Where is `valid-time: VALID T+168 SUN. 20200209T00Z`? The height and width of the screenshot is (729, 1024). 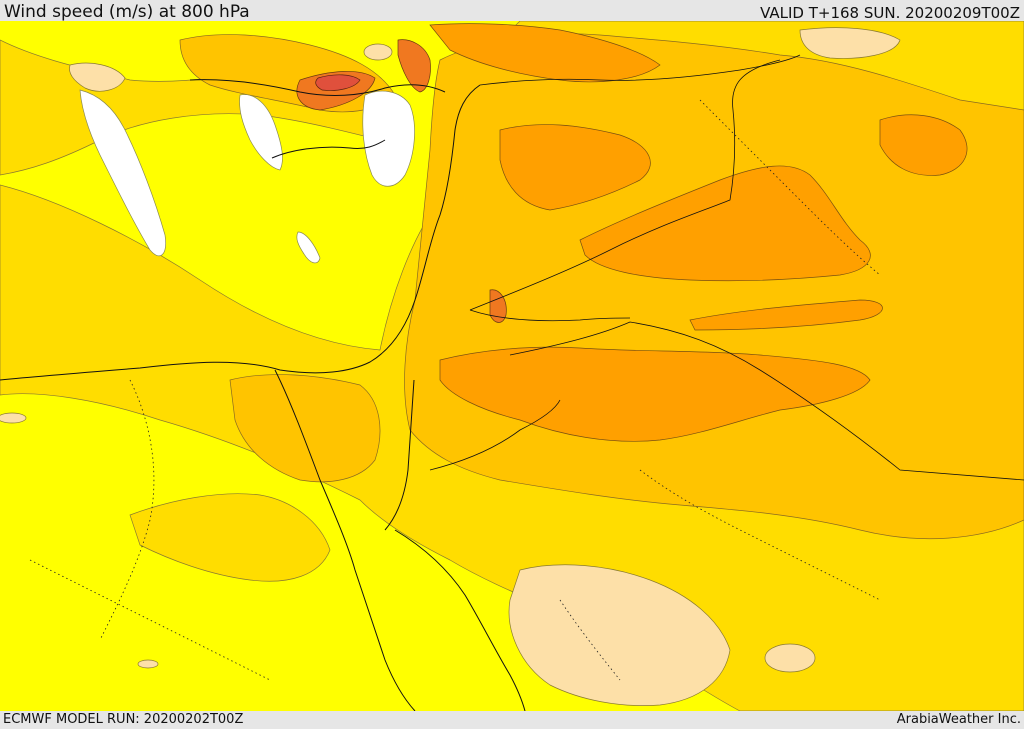
valid-time: VALID T+168 SUN. 20200209T00Z is located at coordinates (890, 13).